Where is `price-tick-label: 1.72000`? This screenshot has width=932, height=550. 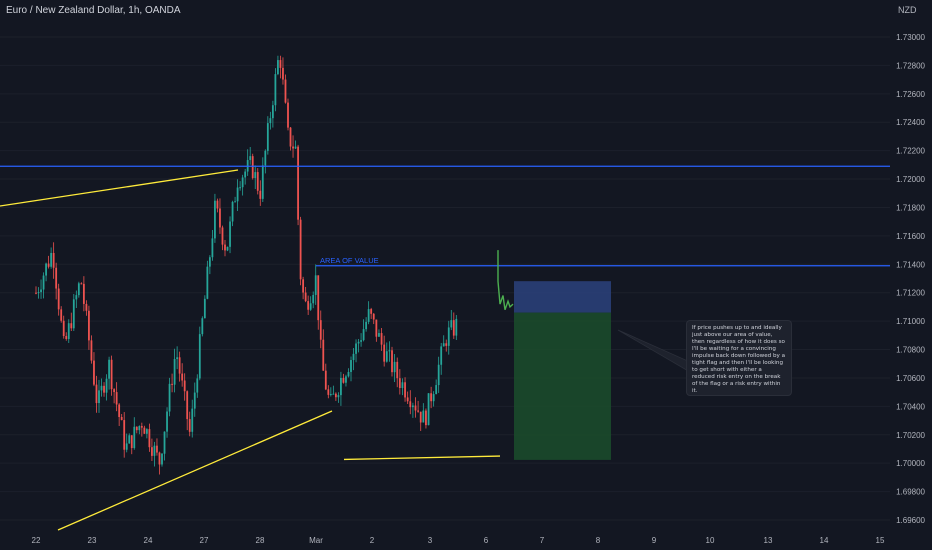
price-tick-label: 1.72000 is located at coordinates (910, 179).